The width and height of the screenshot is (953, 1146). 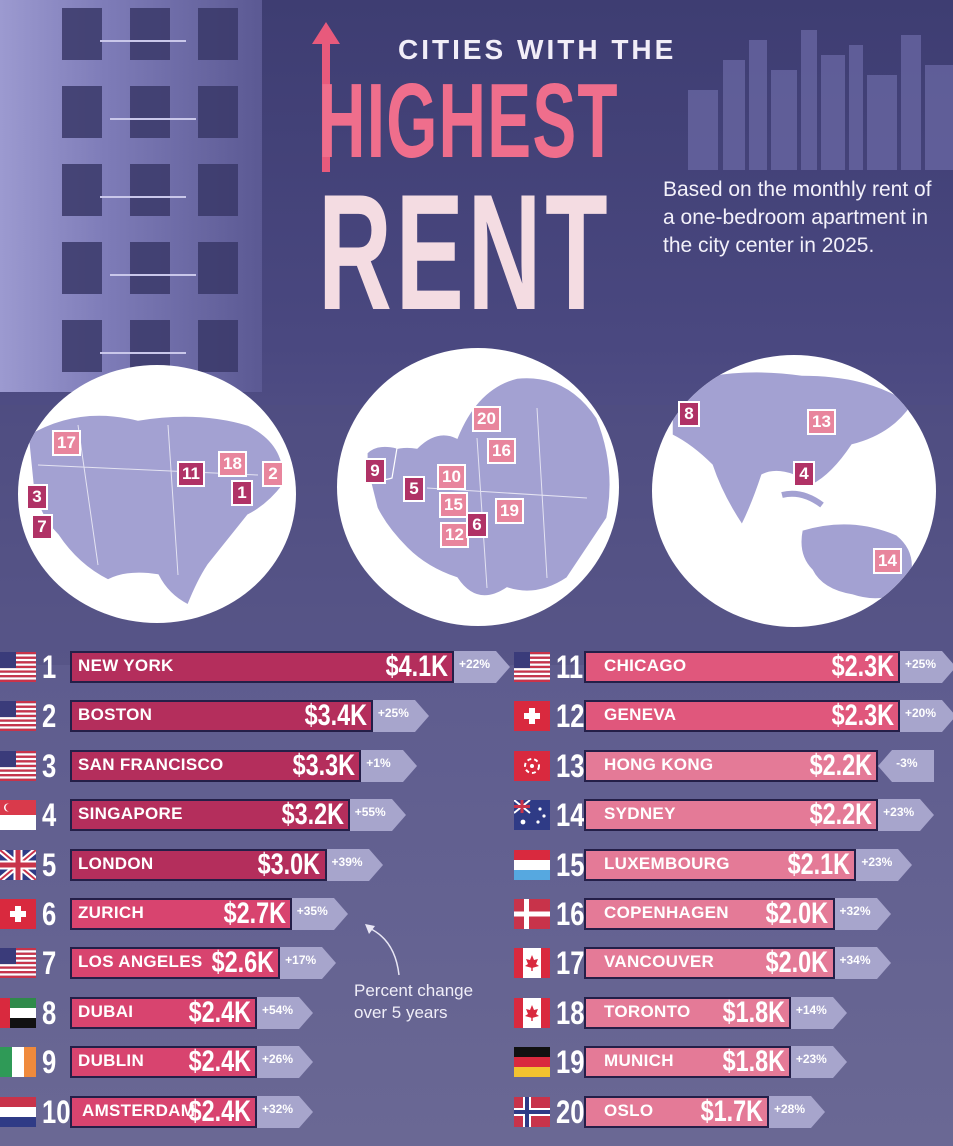 What do you see at coordinates (191, 474) in the screenshot?
I see `map-marker-11: 11` at bounding box center [191, 474].